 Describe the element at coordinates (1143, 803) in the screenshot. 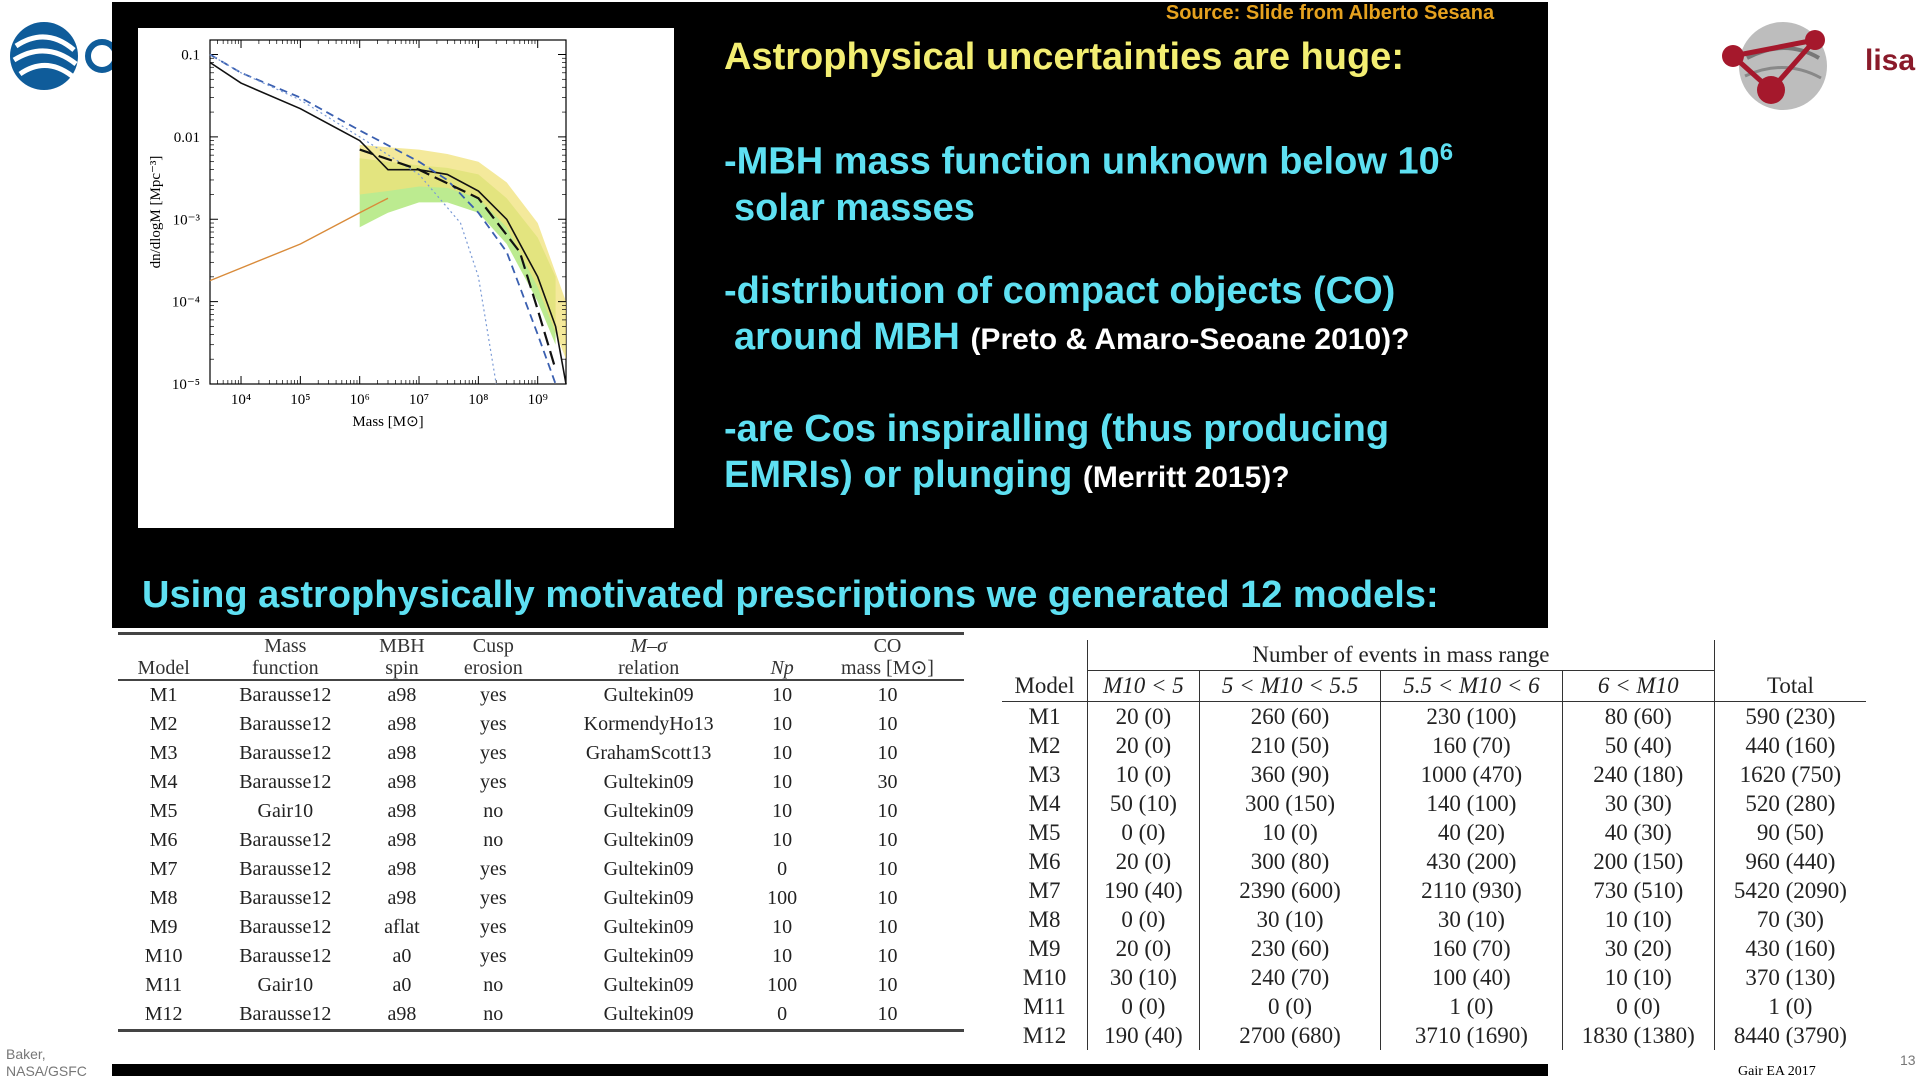

I see `table-cell: 50 (10)` at that location.